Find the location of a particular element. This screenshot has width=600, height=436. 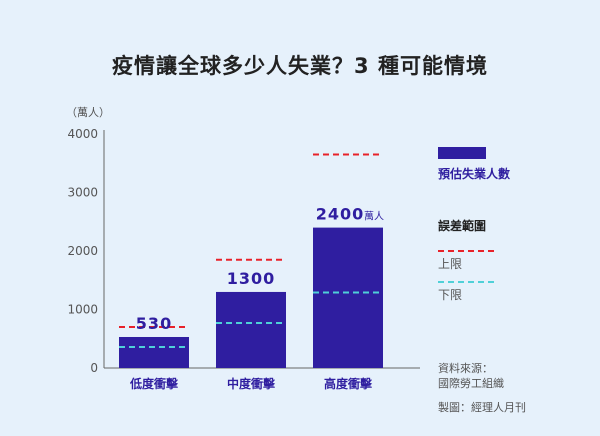

y-tick-label-0: 0 is located at coordinates (94, 368).